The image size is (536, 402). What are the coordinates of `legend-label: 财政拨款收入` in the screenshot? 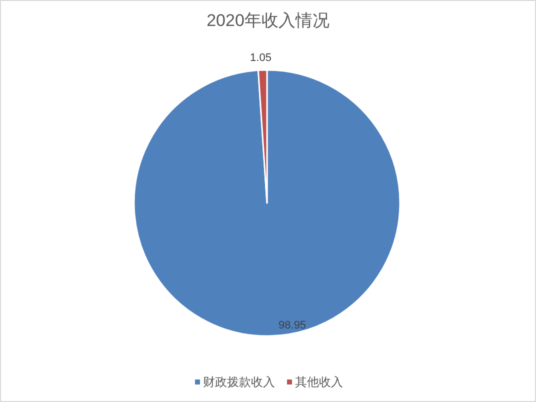 It's located at (239, 382).